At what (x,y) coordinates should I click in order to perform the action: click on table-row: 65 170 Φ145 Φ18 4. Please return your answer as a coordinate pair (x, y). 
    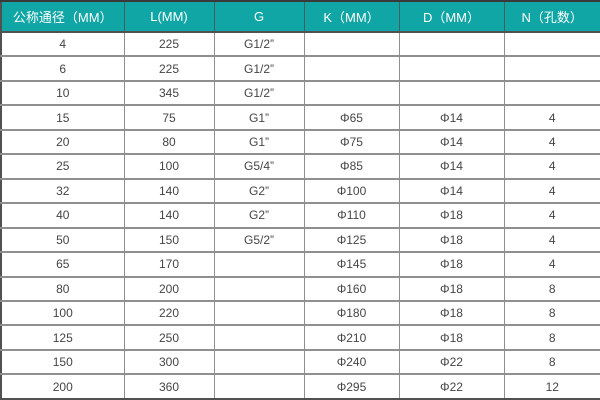
    Looking at the image, I should click on (300, 264).